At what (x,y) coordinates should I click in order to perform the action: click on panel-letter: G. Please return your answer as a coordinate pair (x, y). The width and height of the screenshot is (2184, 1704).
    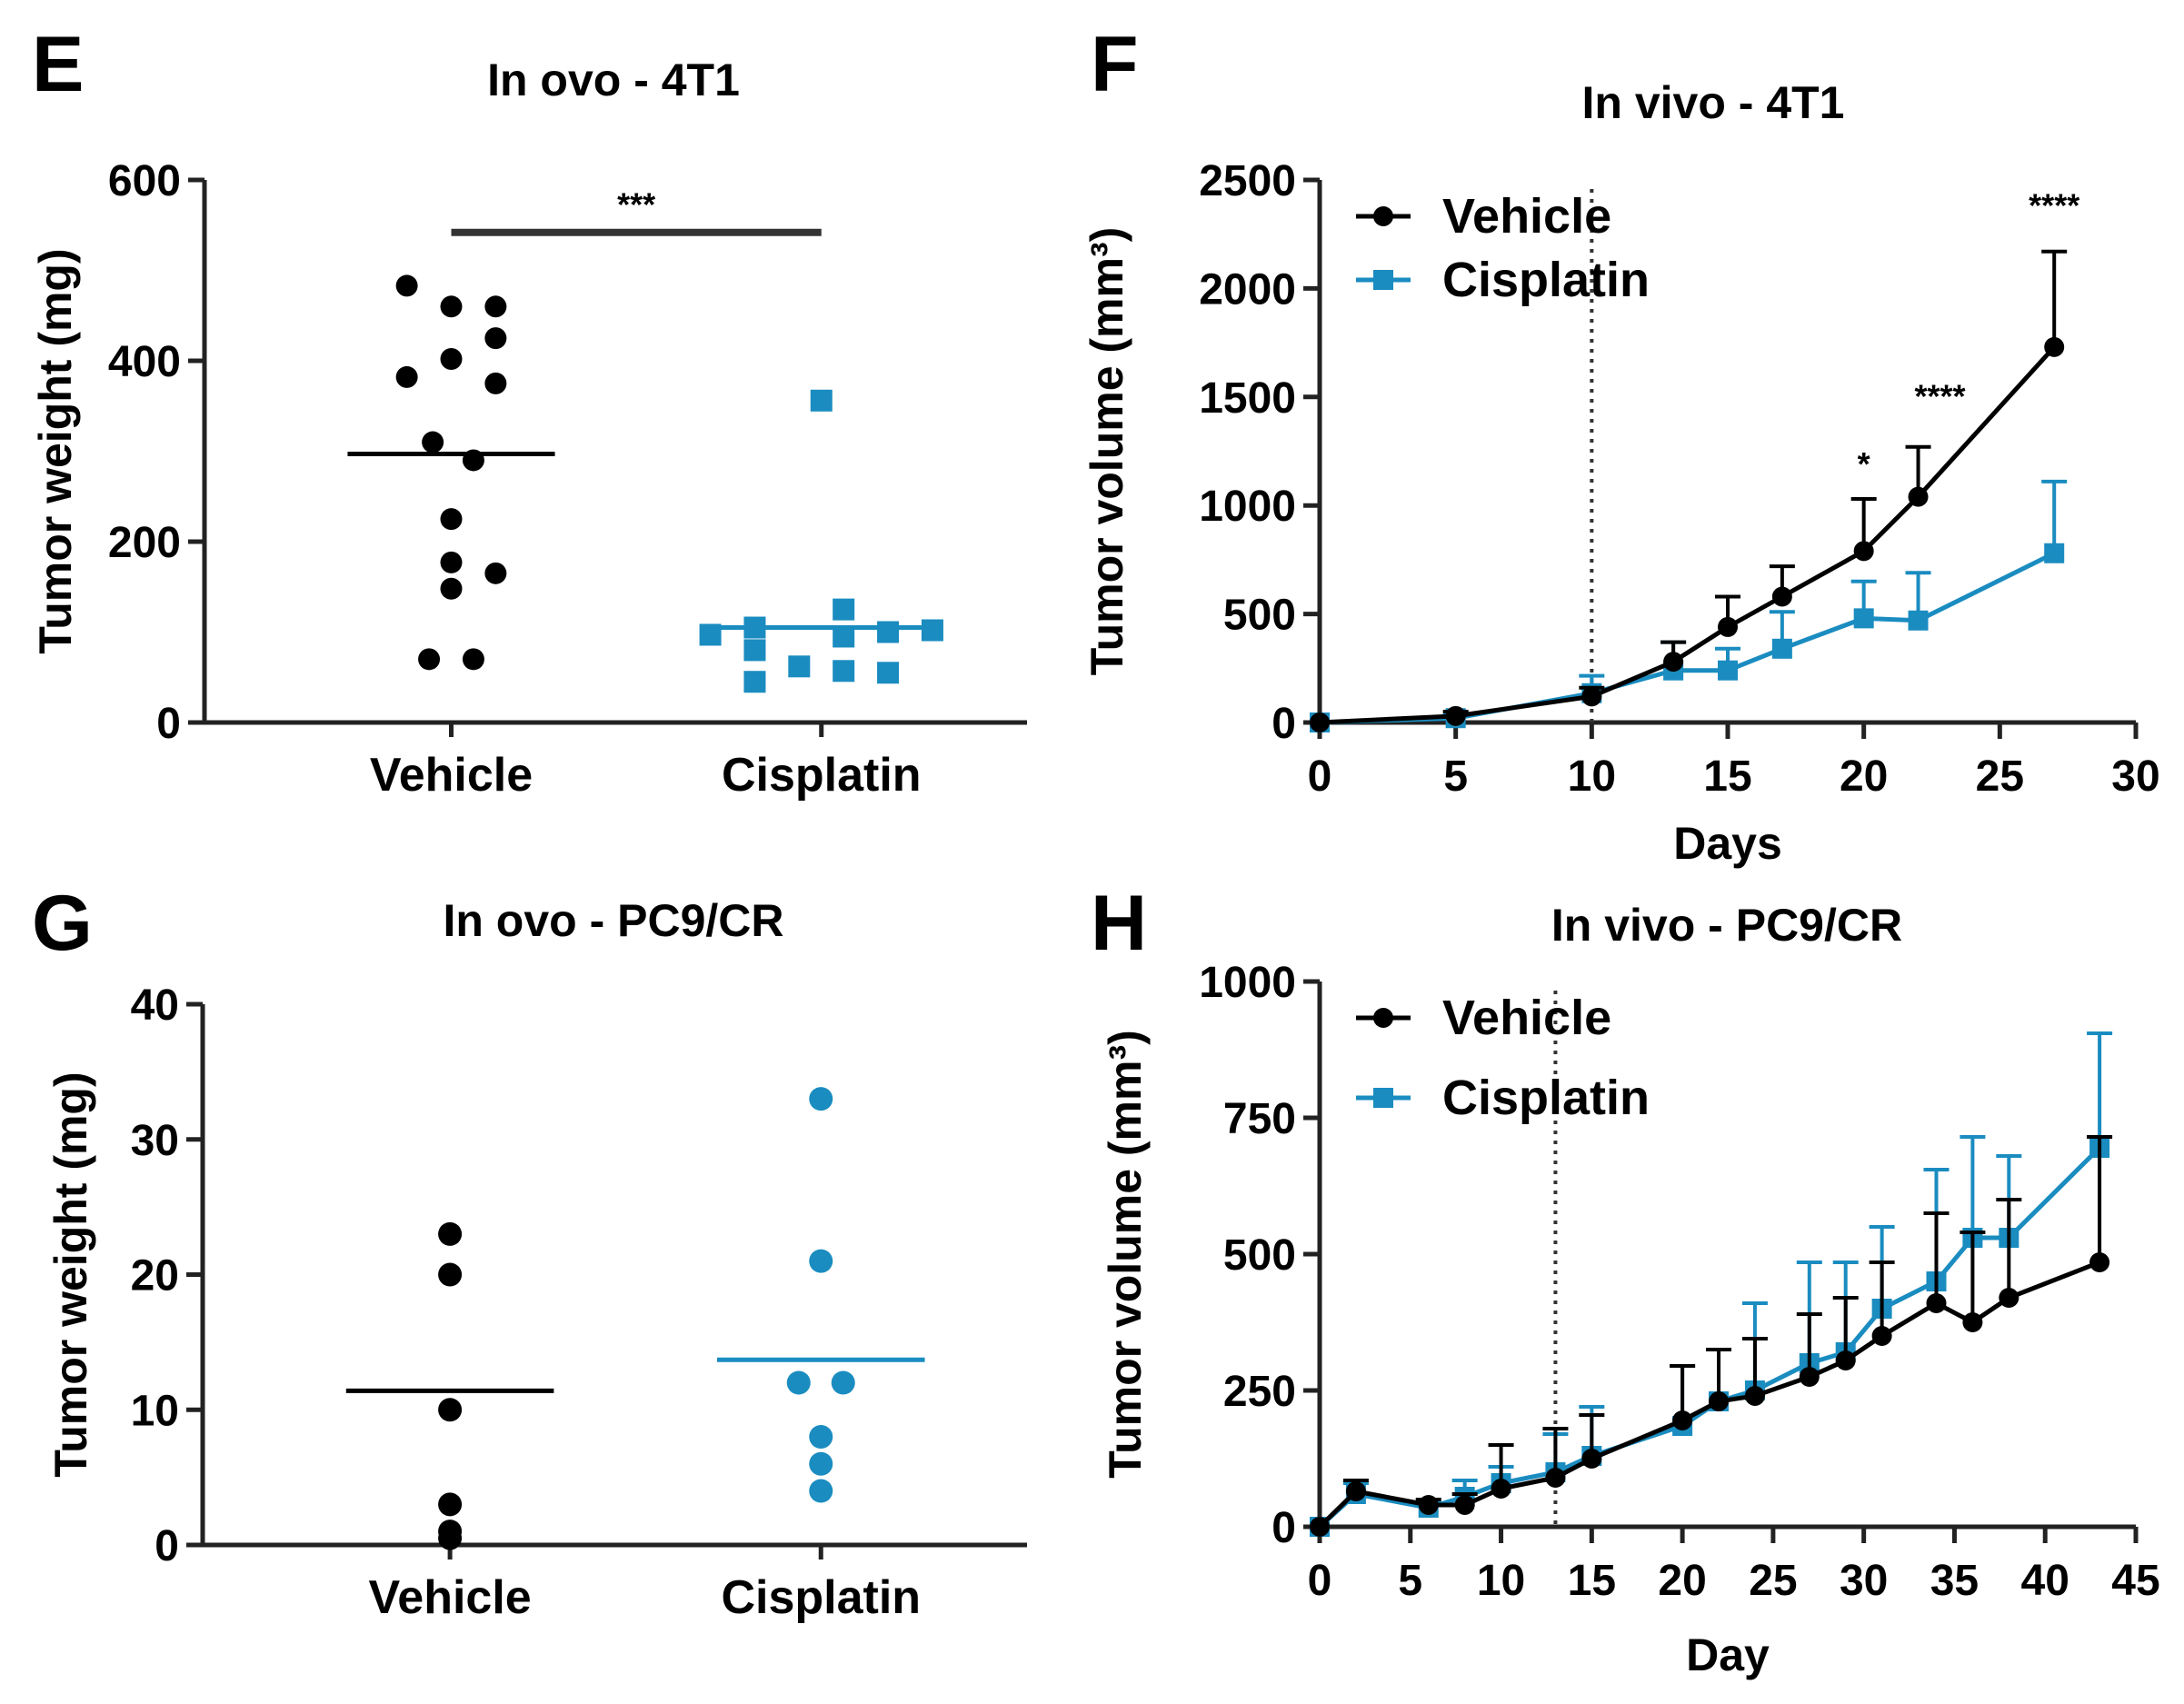
    Looking at the image, I should click on (63, 923).